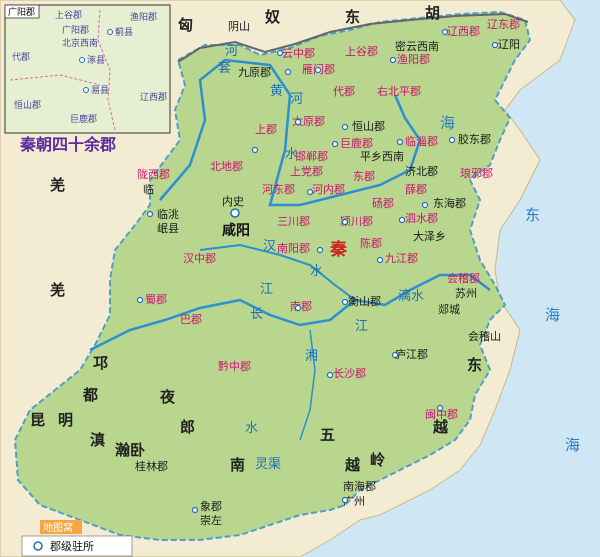 This screenshot has width=600, height=557. Describe the element at coordinates (364, 301) in the screenshot. I see `commandery: 衡山郡` at that location.